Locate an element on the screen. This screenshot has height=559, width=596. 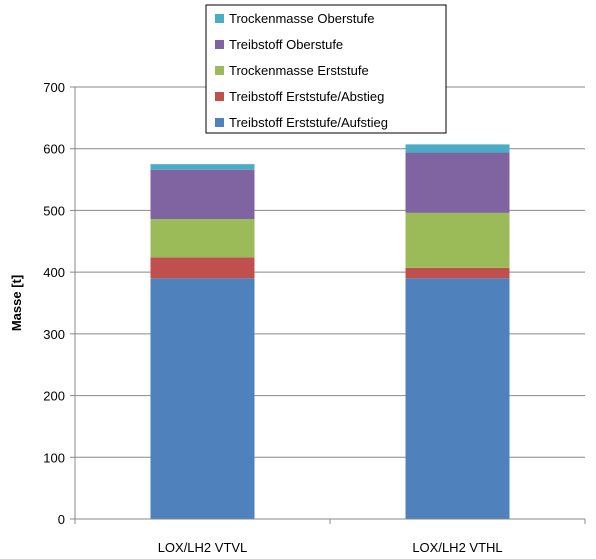
y-tick-label: 0 is located at coordinates (61, 519).